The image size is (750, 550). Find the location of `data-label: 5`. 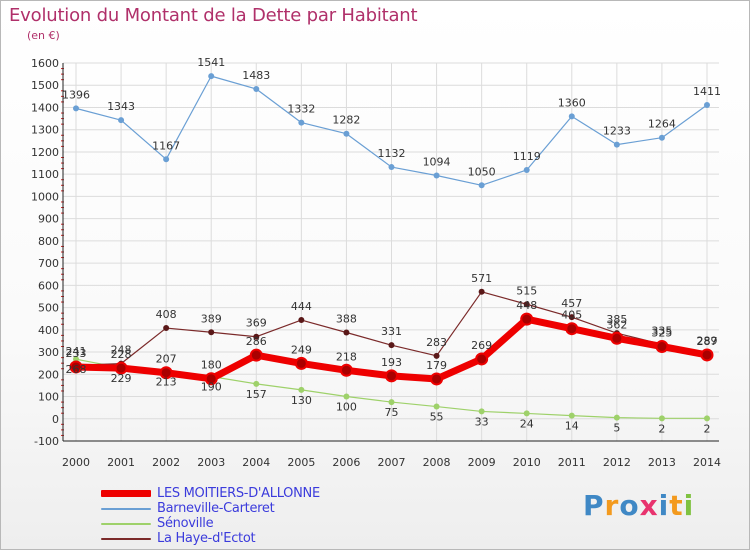

data-label: 5 is located at coordinates (616, 428).